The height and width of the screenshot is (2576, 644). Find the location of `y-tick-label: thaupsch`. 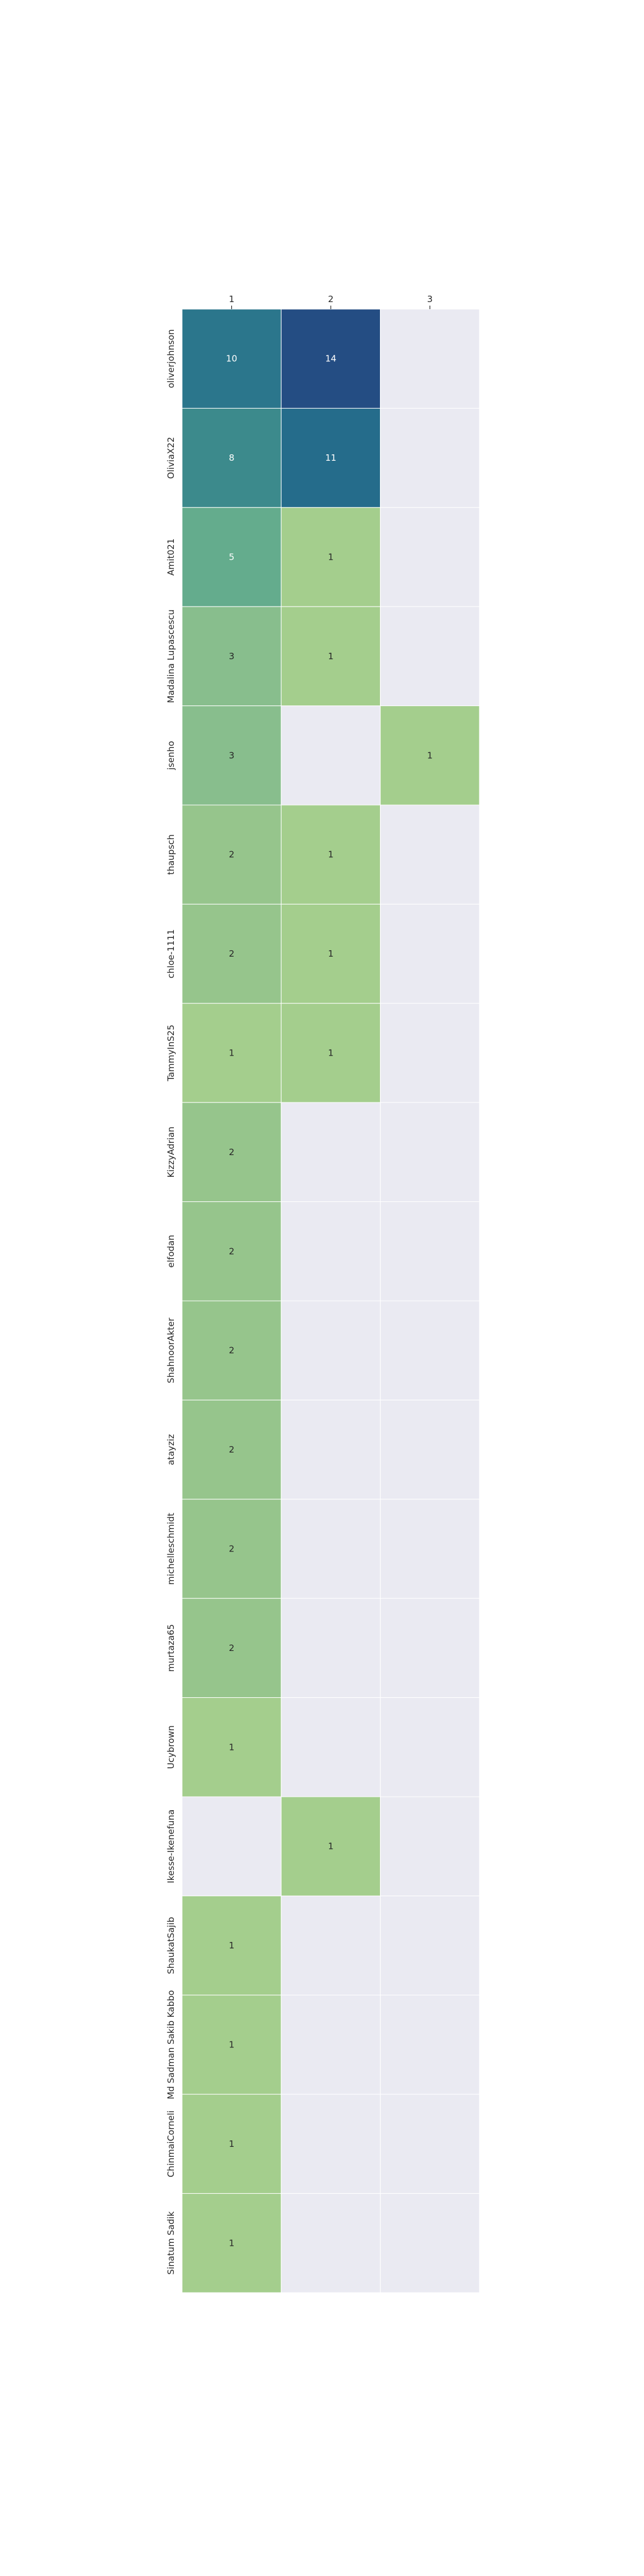

y-tick-label: thaupsch is located at coordinates (171, 854).